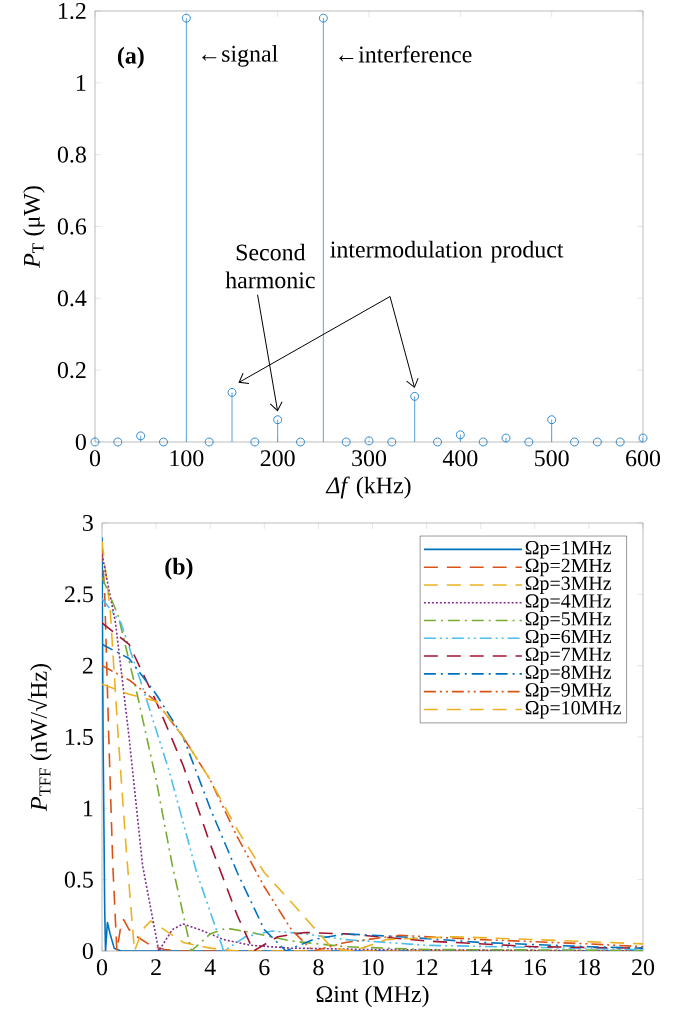 Image resolution: width=695 pixels, height=1019 pixels. I want to click on y-tick-label: 1.2, so click(72, 11).